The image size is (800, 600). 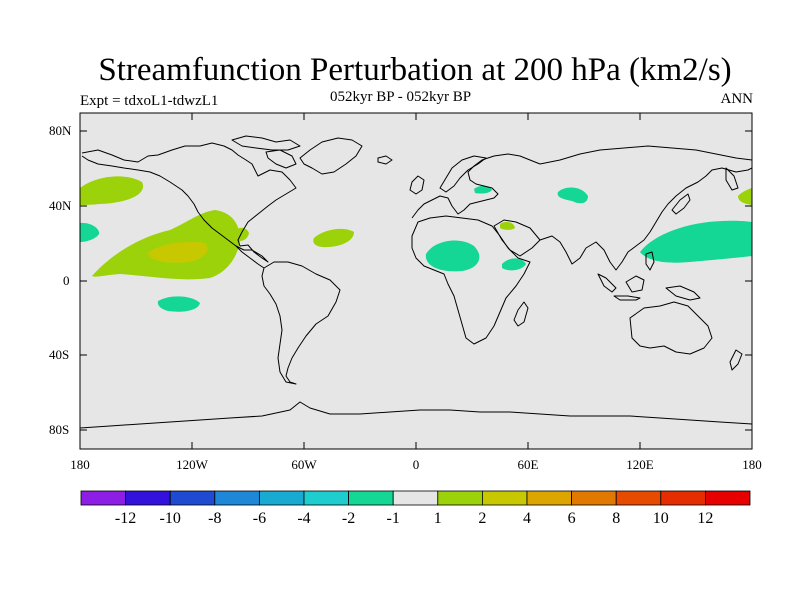 What do you see at coordinates (705, 518) in the screenshot?
I see `colorbar-label: 12` at bounding box center [705, 518].